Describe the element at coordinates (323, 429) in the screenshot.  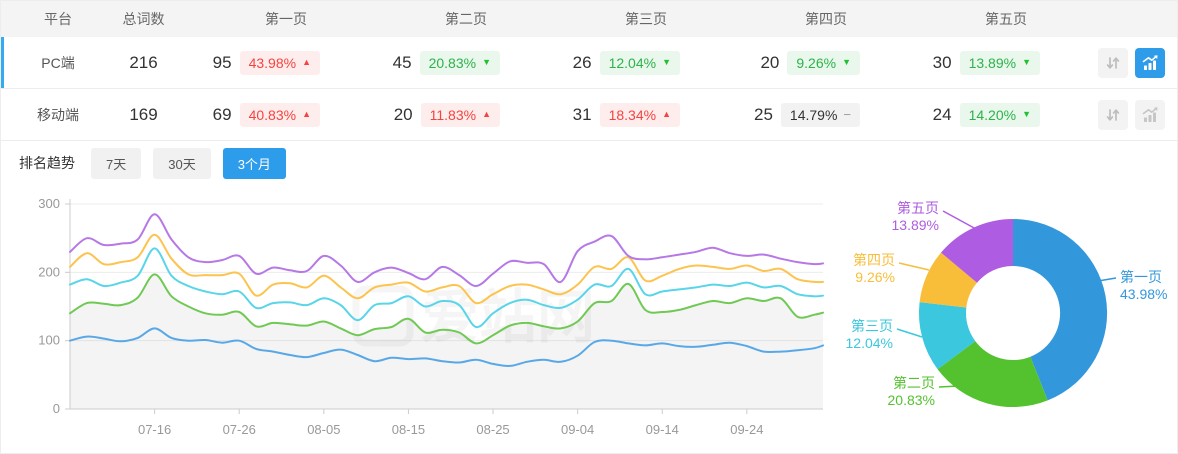
I see `x-tick-label: 08-05` at that location.